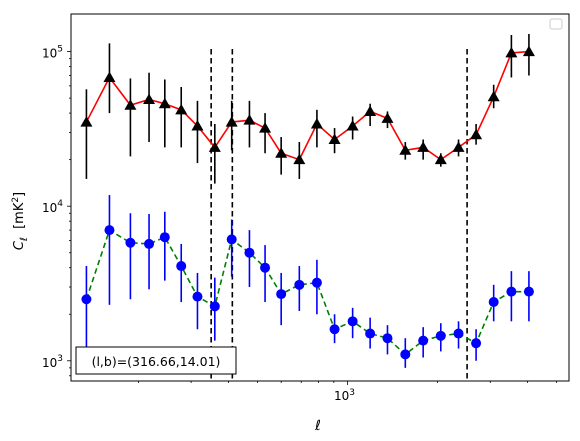 The height and width of the screenshot is (441, 580). Describe the element at coordinates (19, 245) in the screenshot. I see `y-axis-label-main: C` at that location.